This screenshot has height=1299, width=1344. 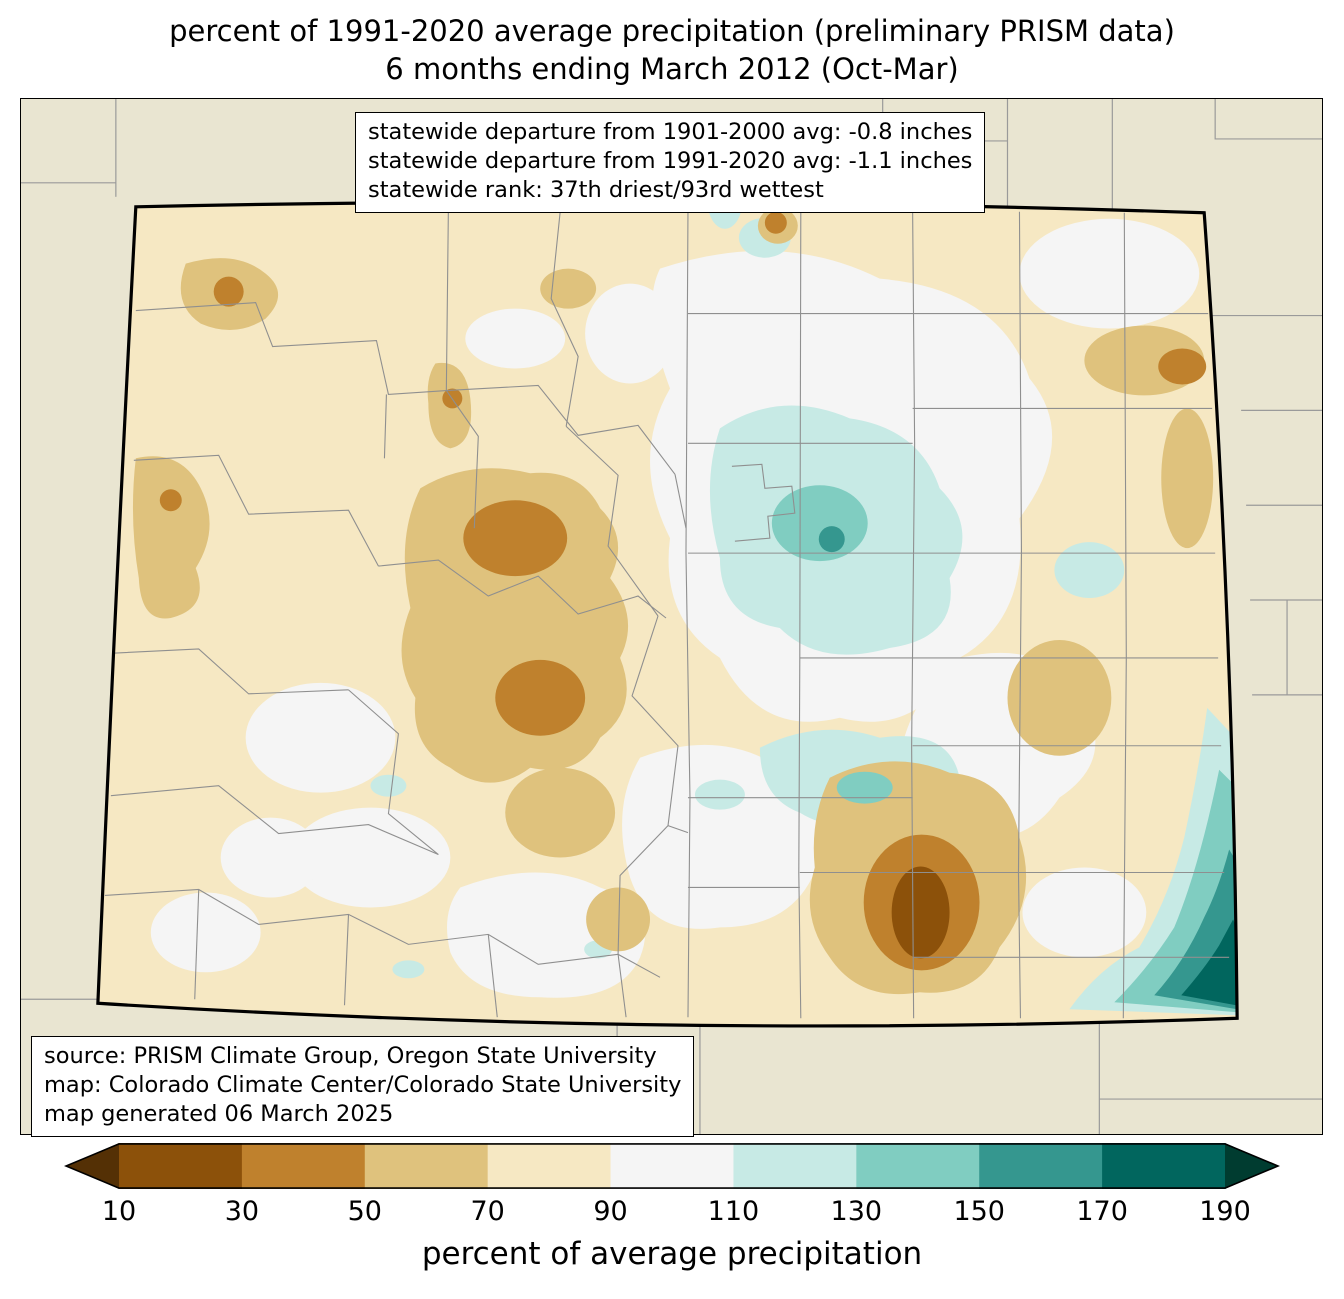 What do you see at coordinates (979, 1211) in the screenshot?
I see `colorbar-tick: 150` at bounding box center [979, 1211].